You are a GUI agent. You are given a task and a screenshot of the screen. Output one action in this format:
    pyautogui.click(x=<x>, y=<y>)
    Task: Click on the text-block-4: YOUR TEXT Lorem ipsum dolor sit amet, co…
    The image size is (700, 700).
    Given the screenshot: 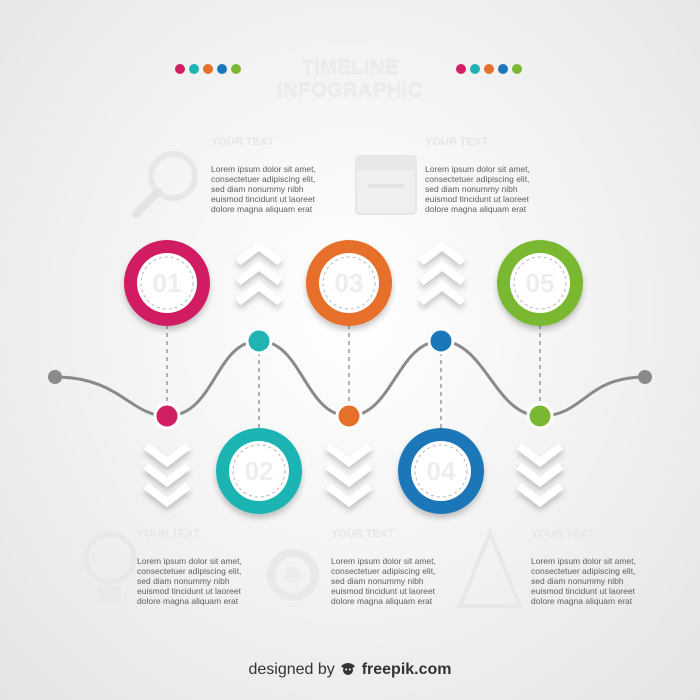 What is the action you would take?
    pyautogui.click(x=391, y=567)
    